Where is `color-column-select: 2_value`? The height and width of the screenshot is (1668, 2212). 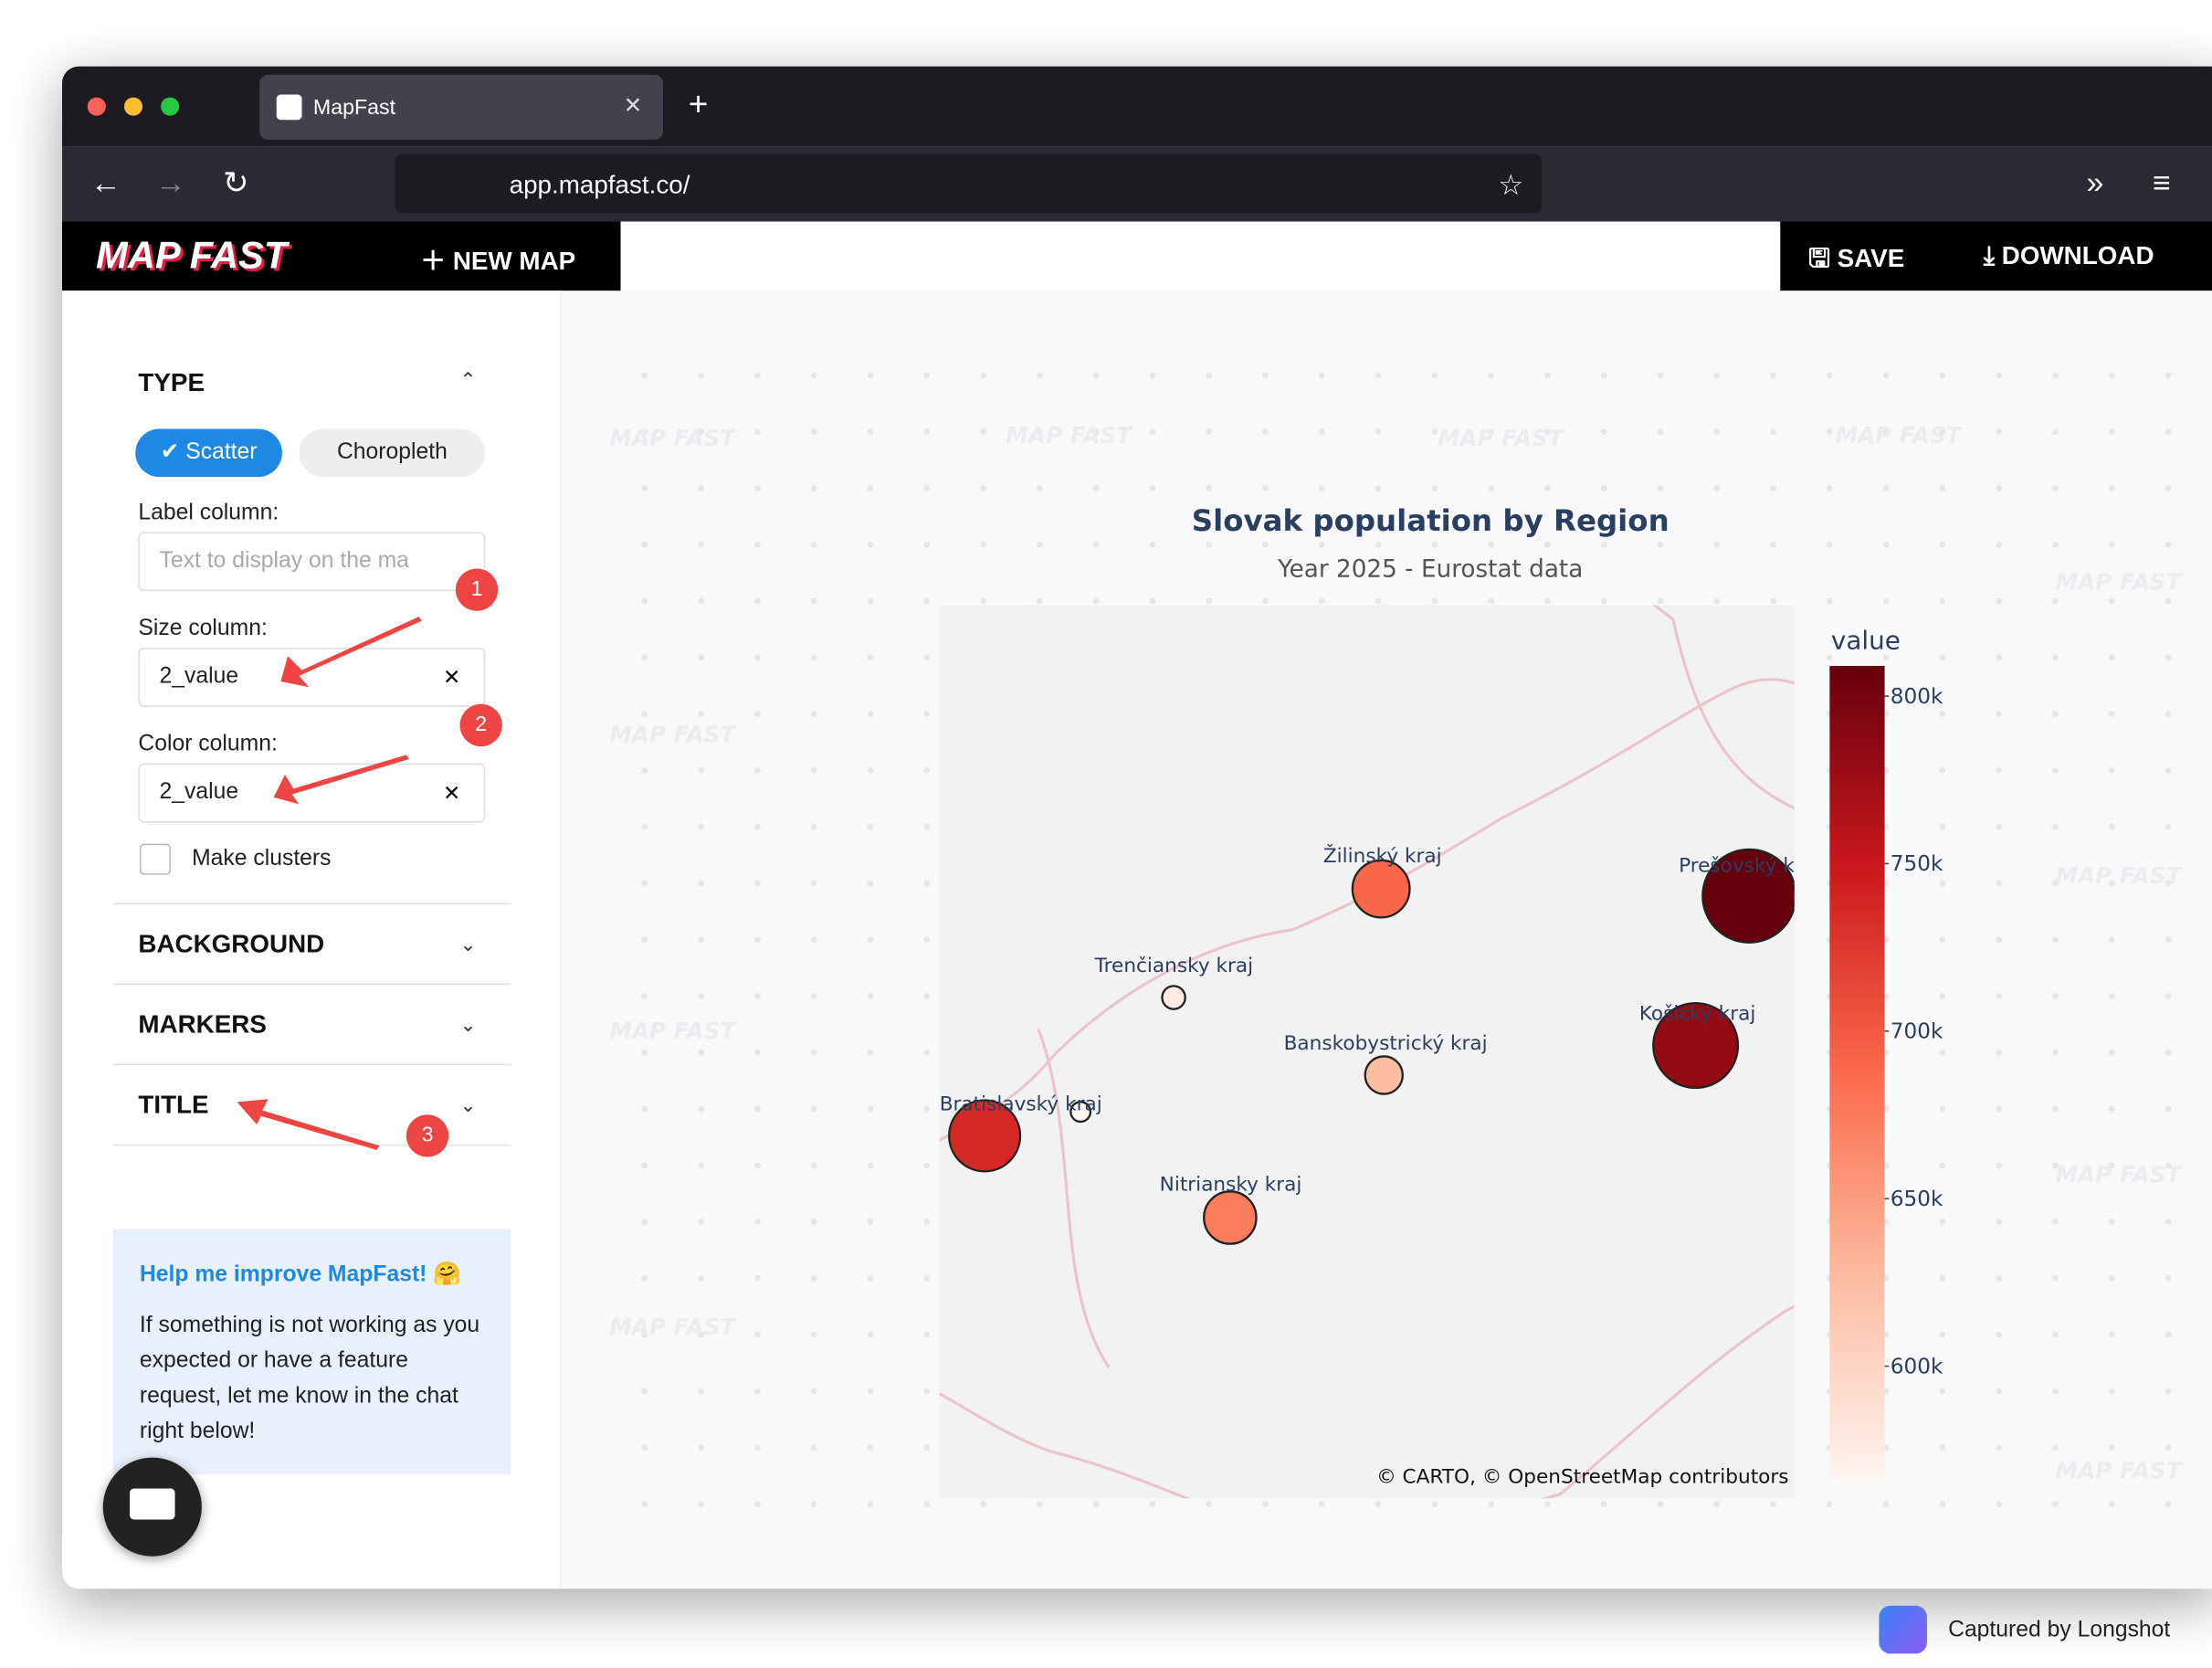 color-column-select: 2_value is located at coordinates (312, 793).